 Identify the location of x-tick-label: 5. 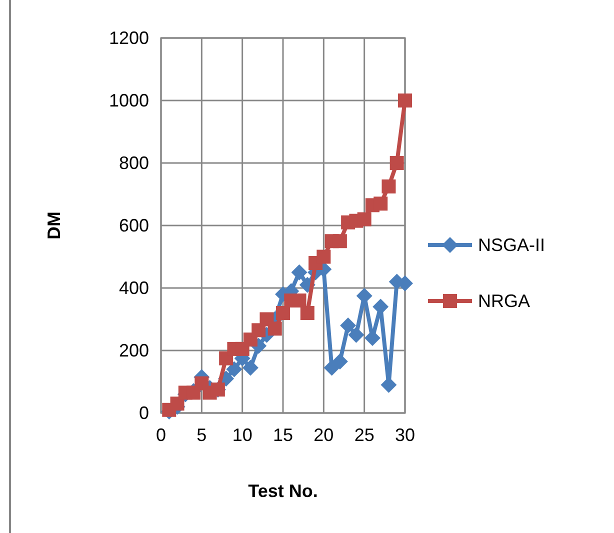
(201, 435).